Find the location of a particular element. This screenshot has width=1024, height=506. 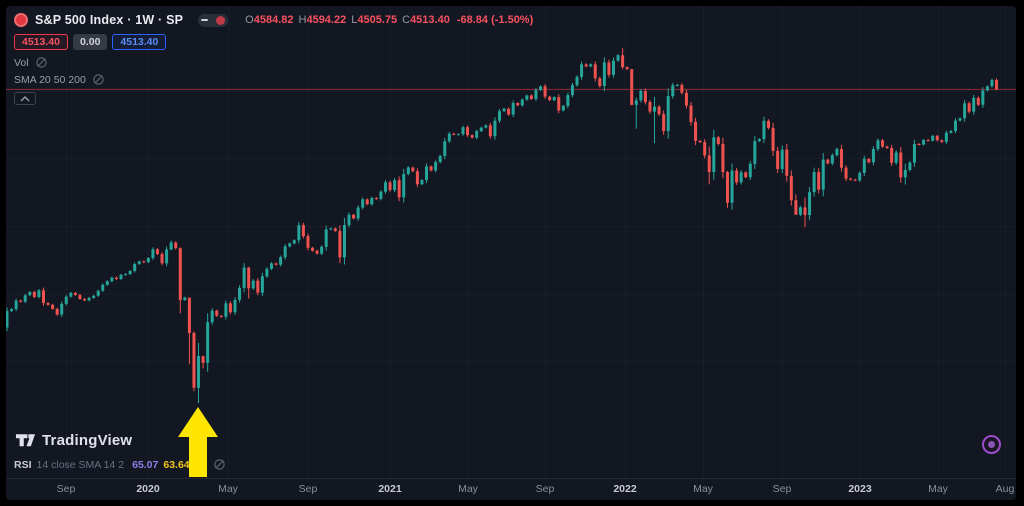

rsi-params: 14 close SMA 14 2 is located at coordinates (80, 464).